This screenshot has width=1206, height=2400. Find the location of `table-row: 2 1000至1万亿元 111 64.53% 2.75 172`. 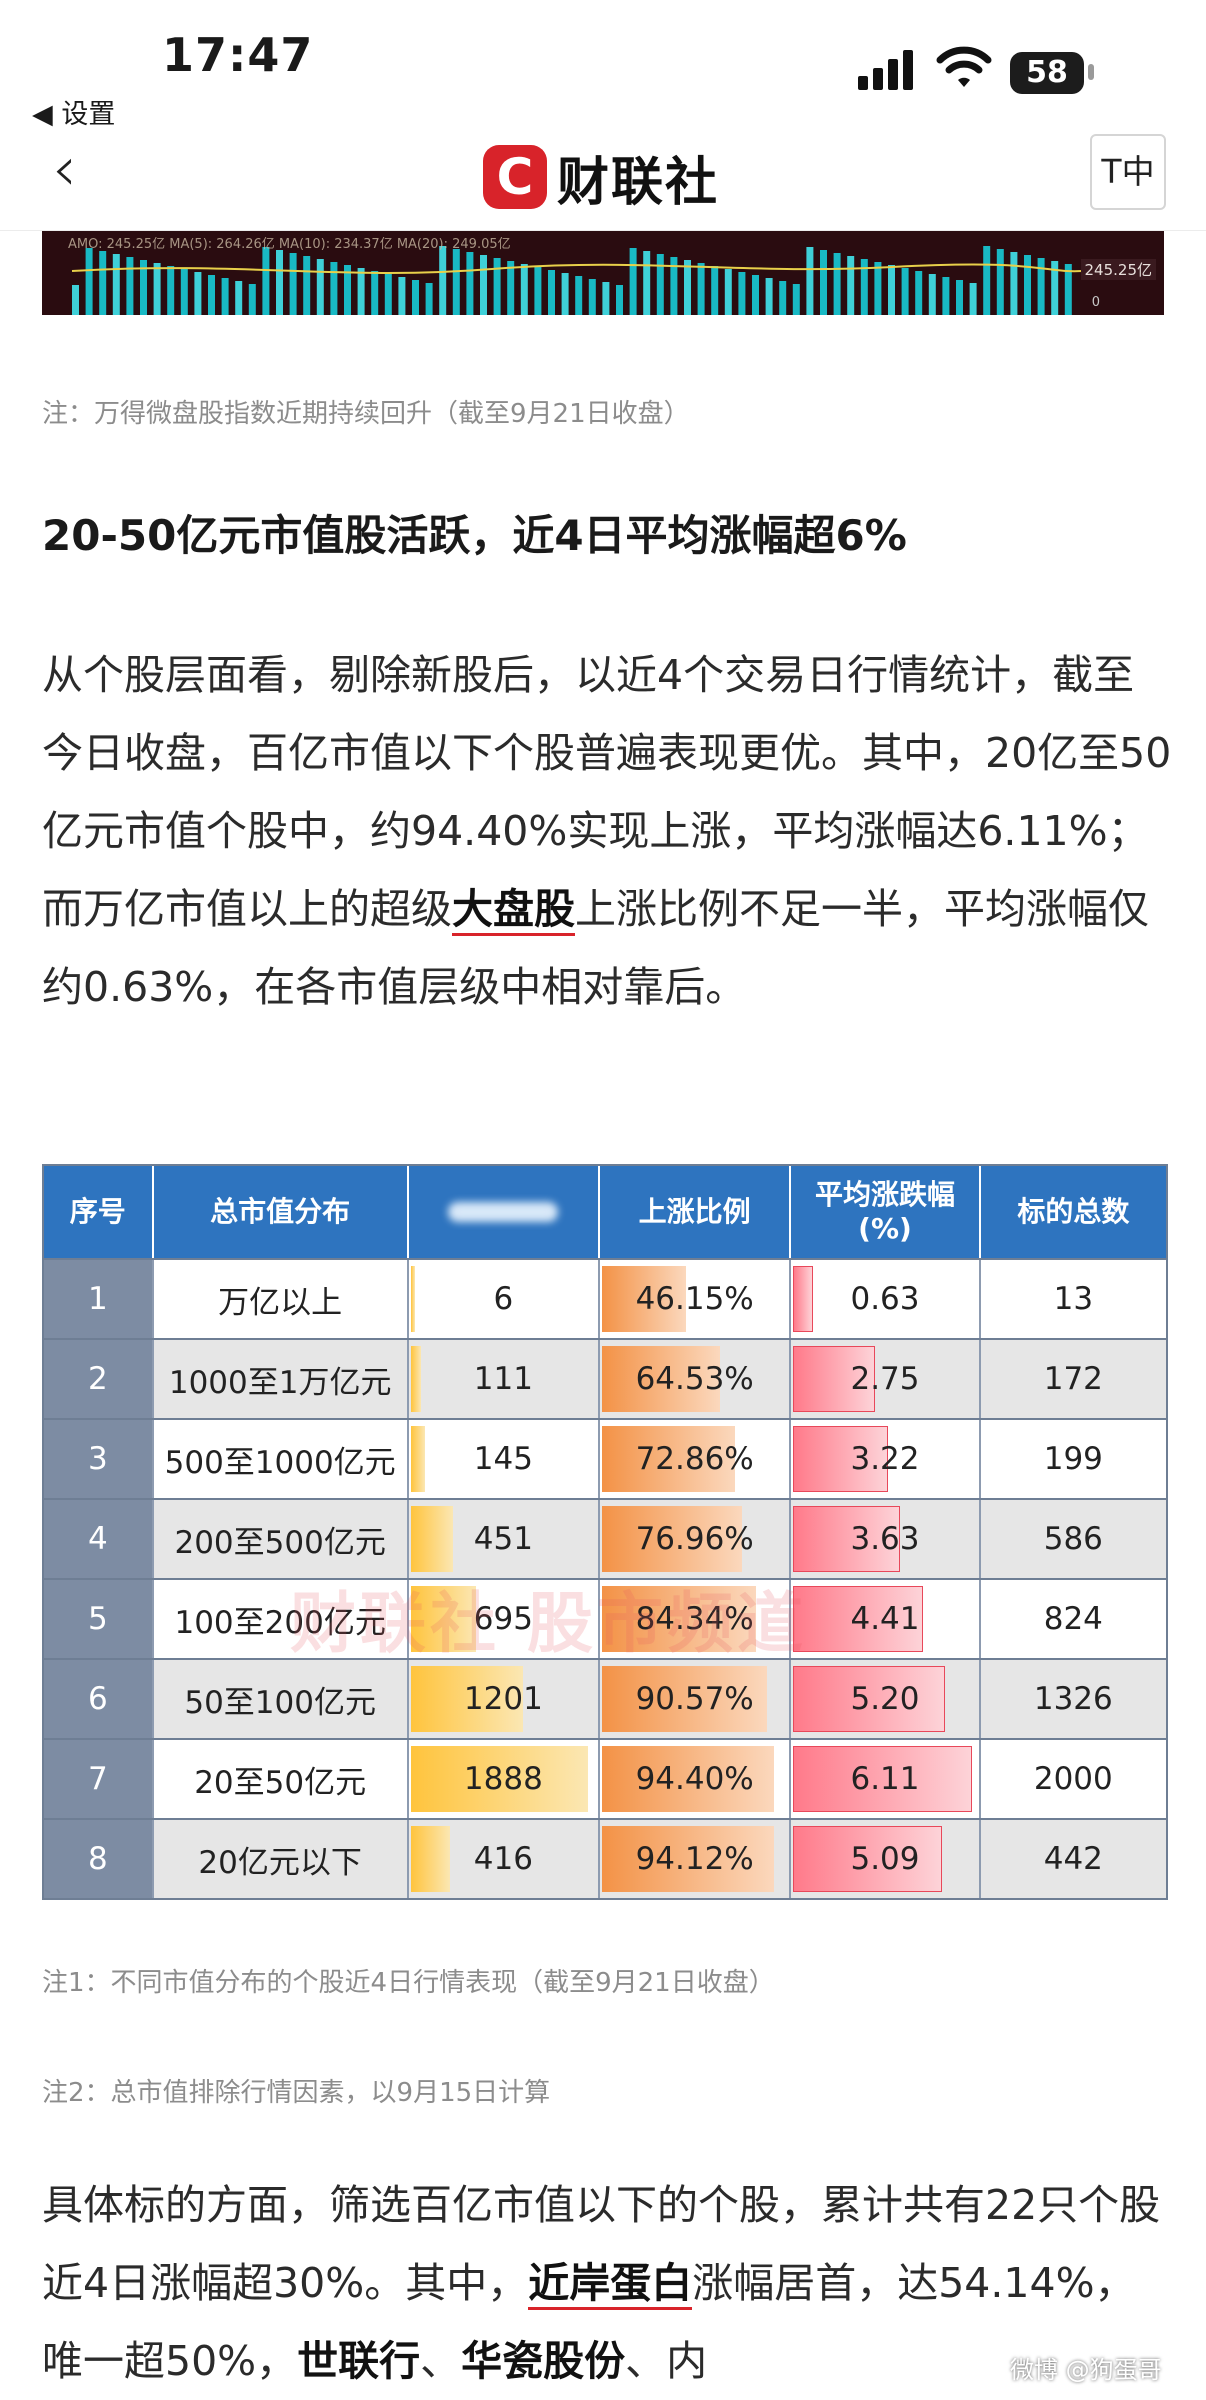

table-row: 2 1000至1万亿元 111 64.53% 2.75 172 is located at coordinates (605, 1378).